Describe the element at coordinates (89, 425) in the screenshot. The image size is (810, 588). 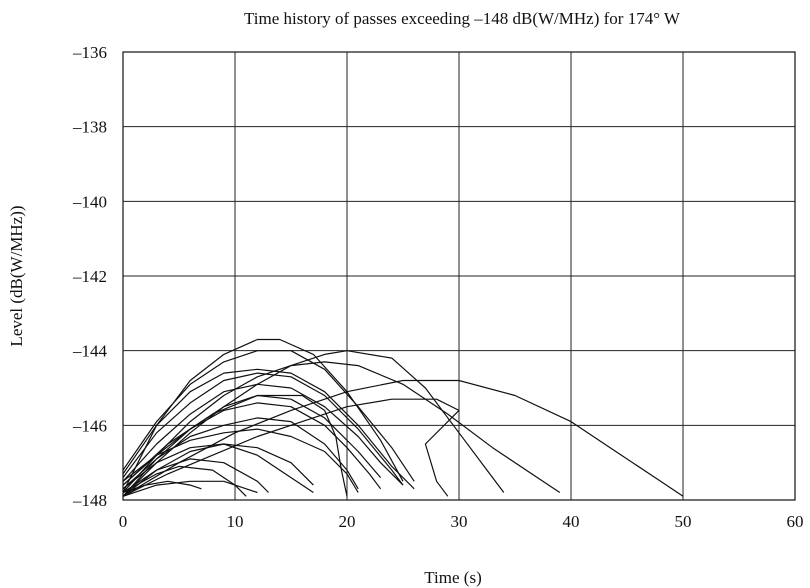
I see `y-tick-label: –146` at that location.